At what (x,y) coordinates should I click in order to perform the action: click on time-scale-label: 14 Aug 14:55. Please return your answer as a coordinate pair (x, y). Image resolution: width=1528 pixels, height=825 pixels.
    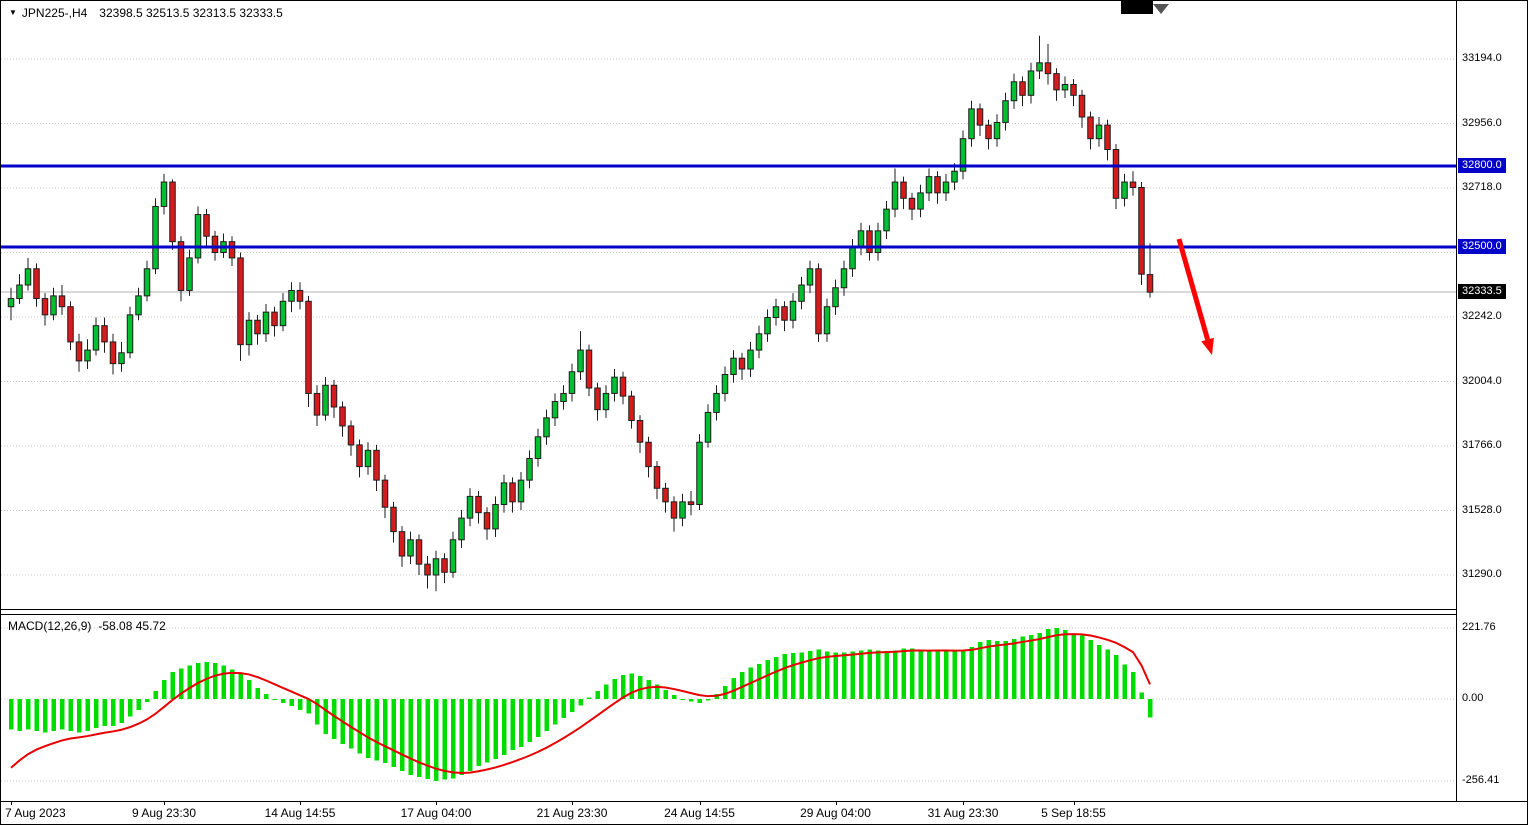
    Looking at the image, I should click on (300, 813).